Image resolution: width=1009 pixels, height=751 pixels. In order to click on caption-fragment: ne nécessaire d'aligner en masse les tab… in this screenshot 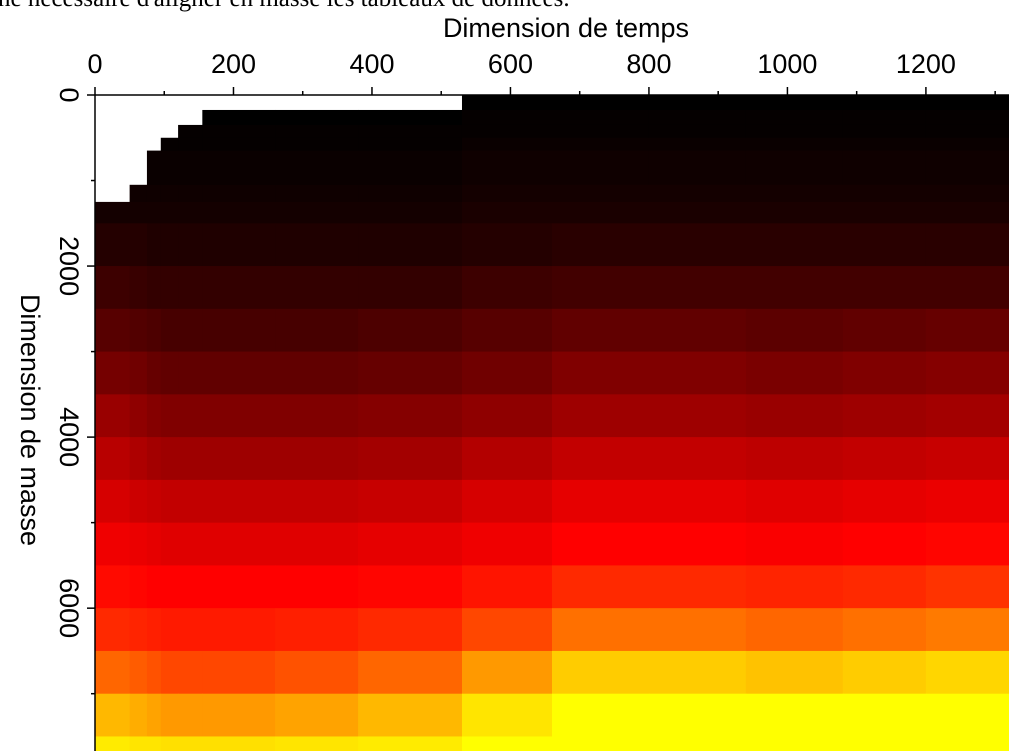, I will do `click(285, 6)`.